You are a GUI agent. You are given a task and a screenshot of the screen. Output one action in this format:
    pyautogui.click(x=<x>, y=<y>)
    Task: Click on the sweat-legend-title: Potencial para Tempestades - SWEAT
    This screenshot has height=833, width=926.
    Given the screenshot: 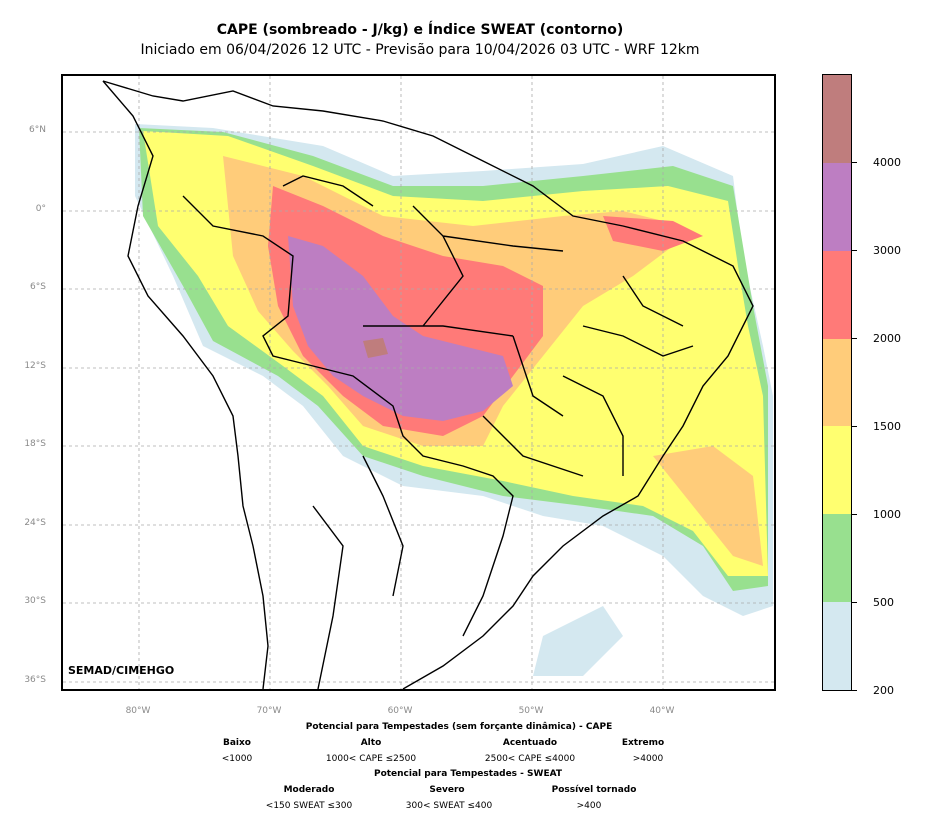 What is the action you would take?
    pyautogui.click(x=468, y=774)
    